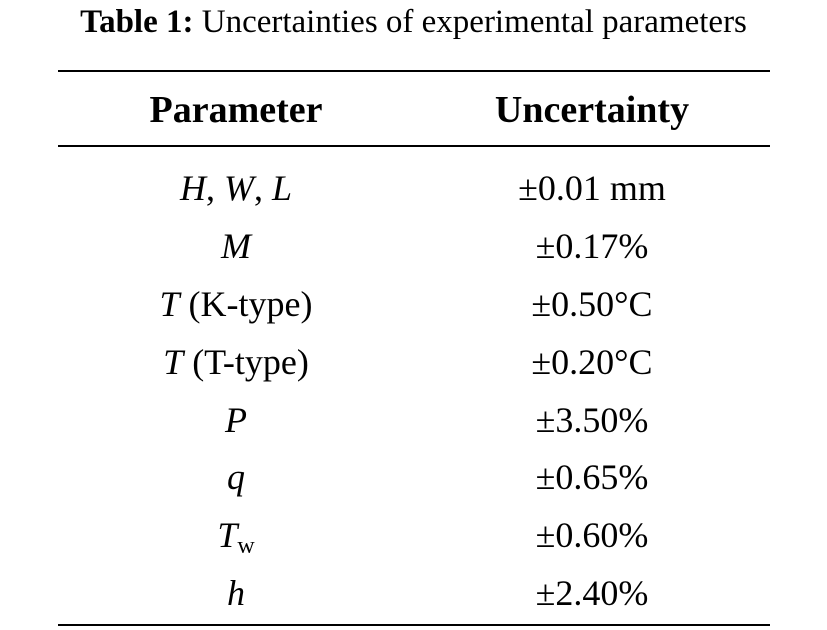 This screenshot has width=827, height=630. I want to click on table-row: T (T-type) ±0.20°C, so click(414, 363).